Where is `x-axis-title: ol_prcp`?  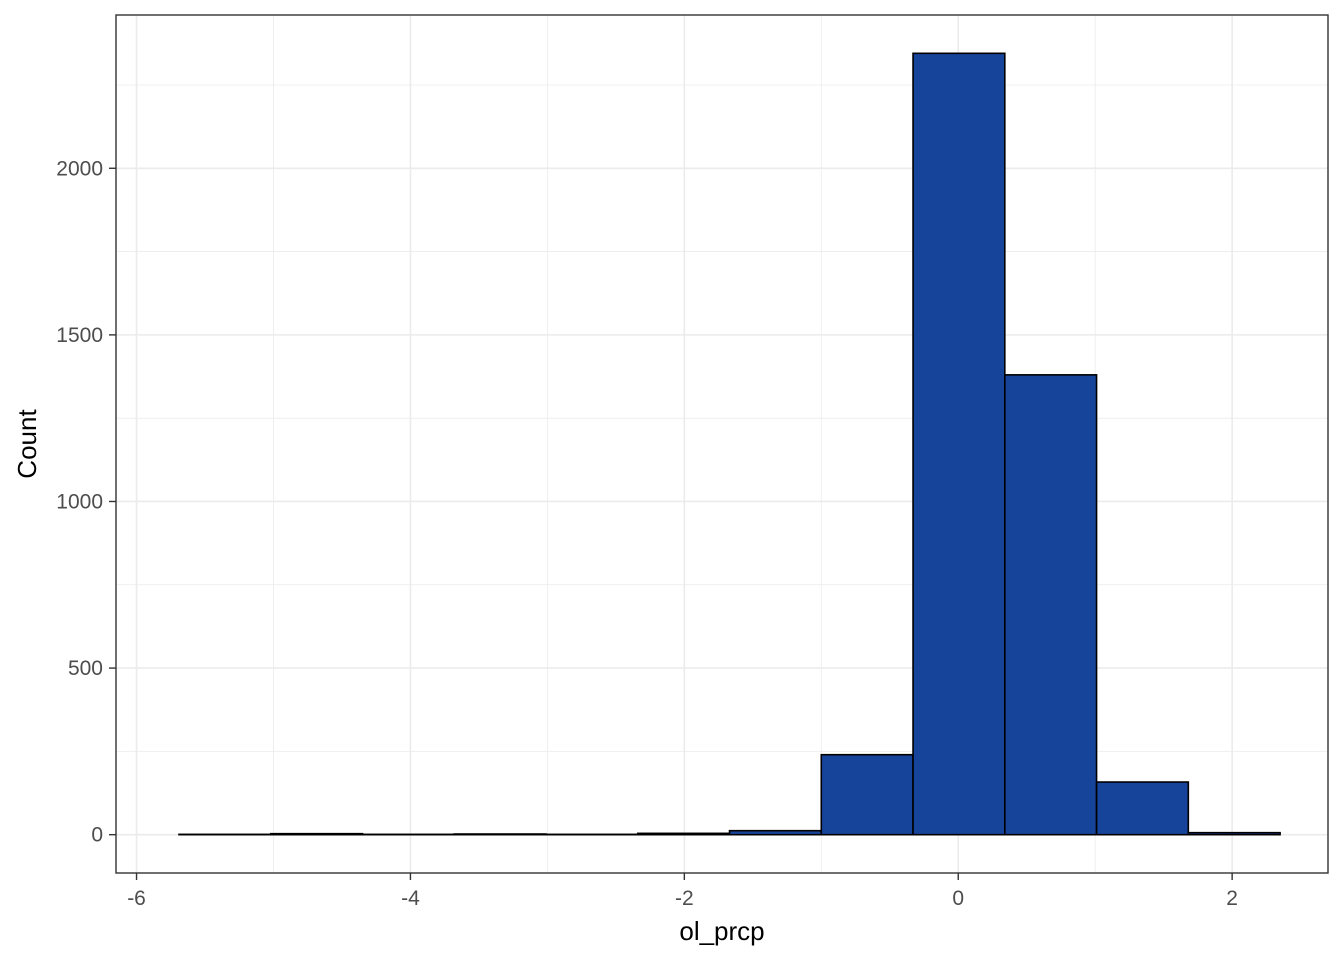
x-axis-title: ol_prcp is located at coordinates (721, 931).